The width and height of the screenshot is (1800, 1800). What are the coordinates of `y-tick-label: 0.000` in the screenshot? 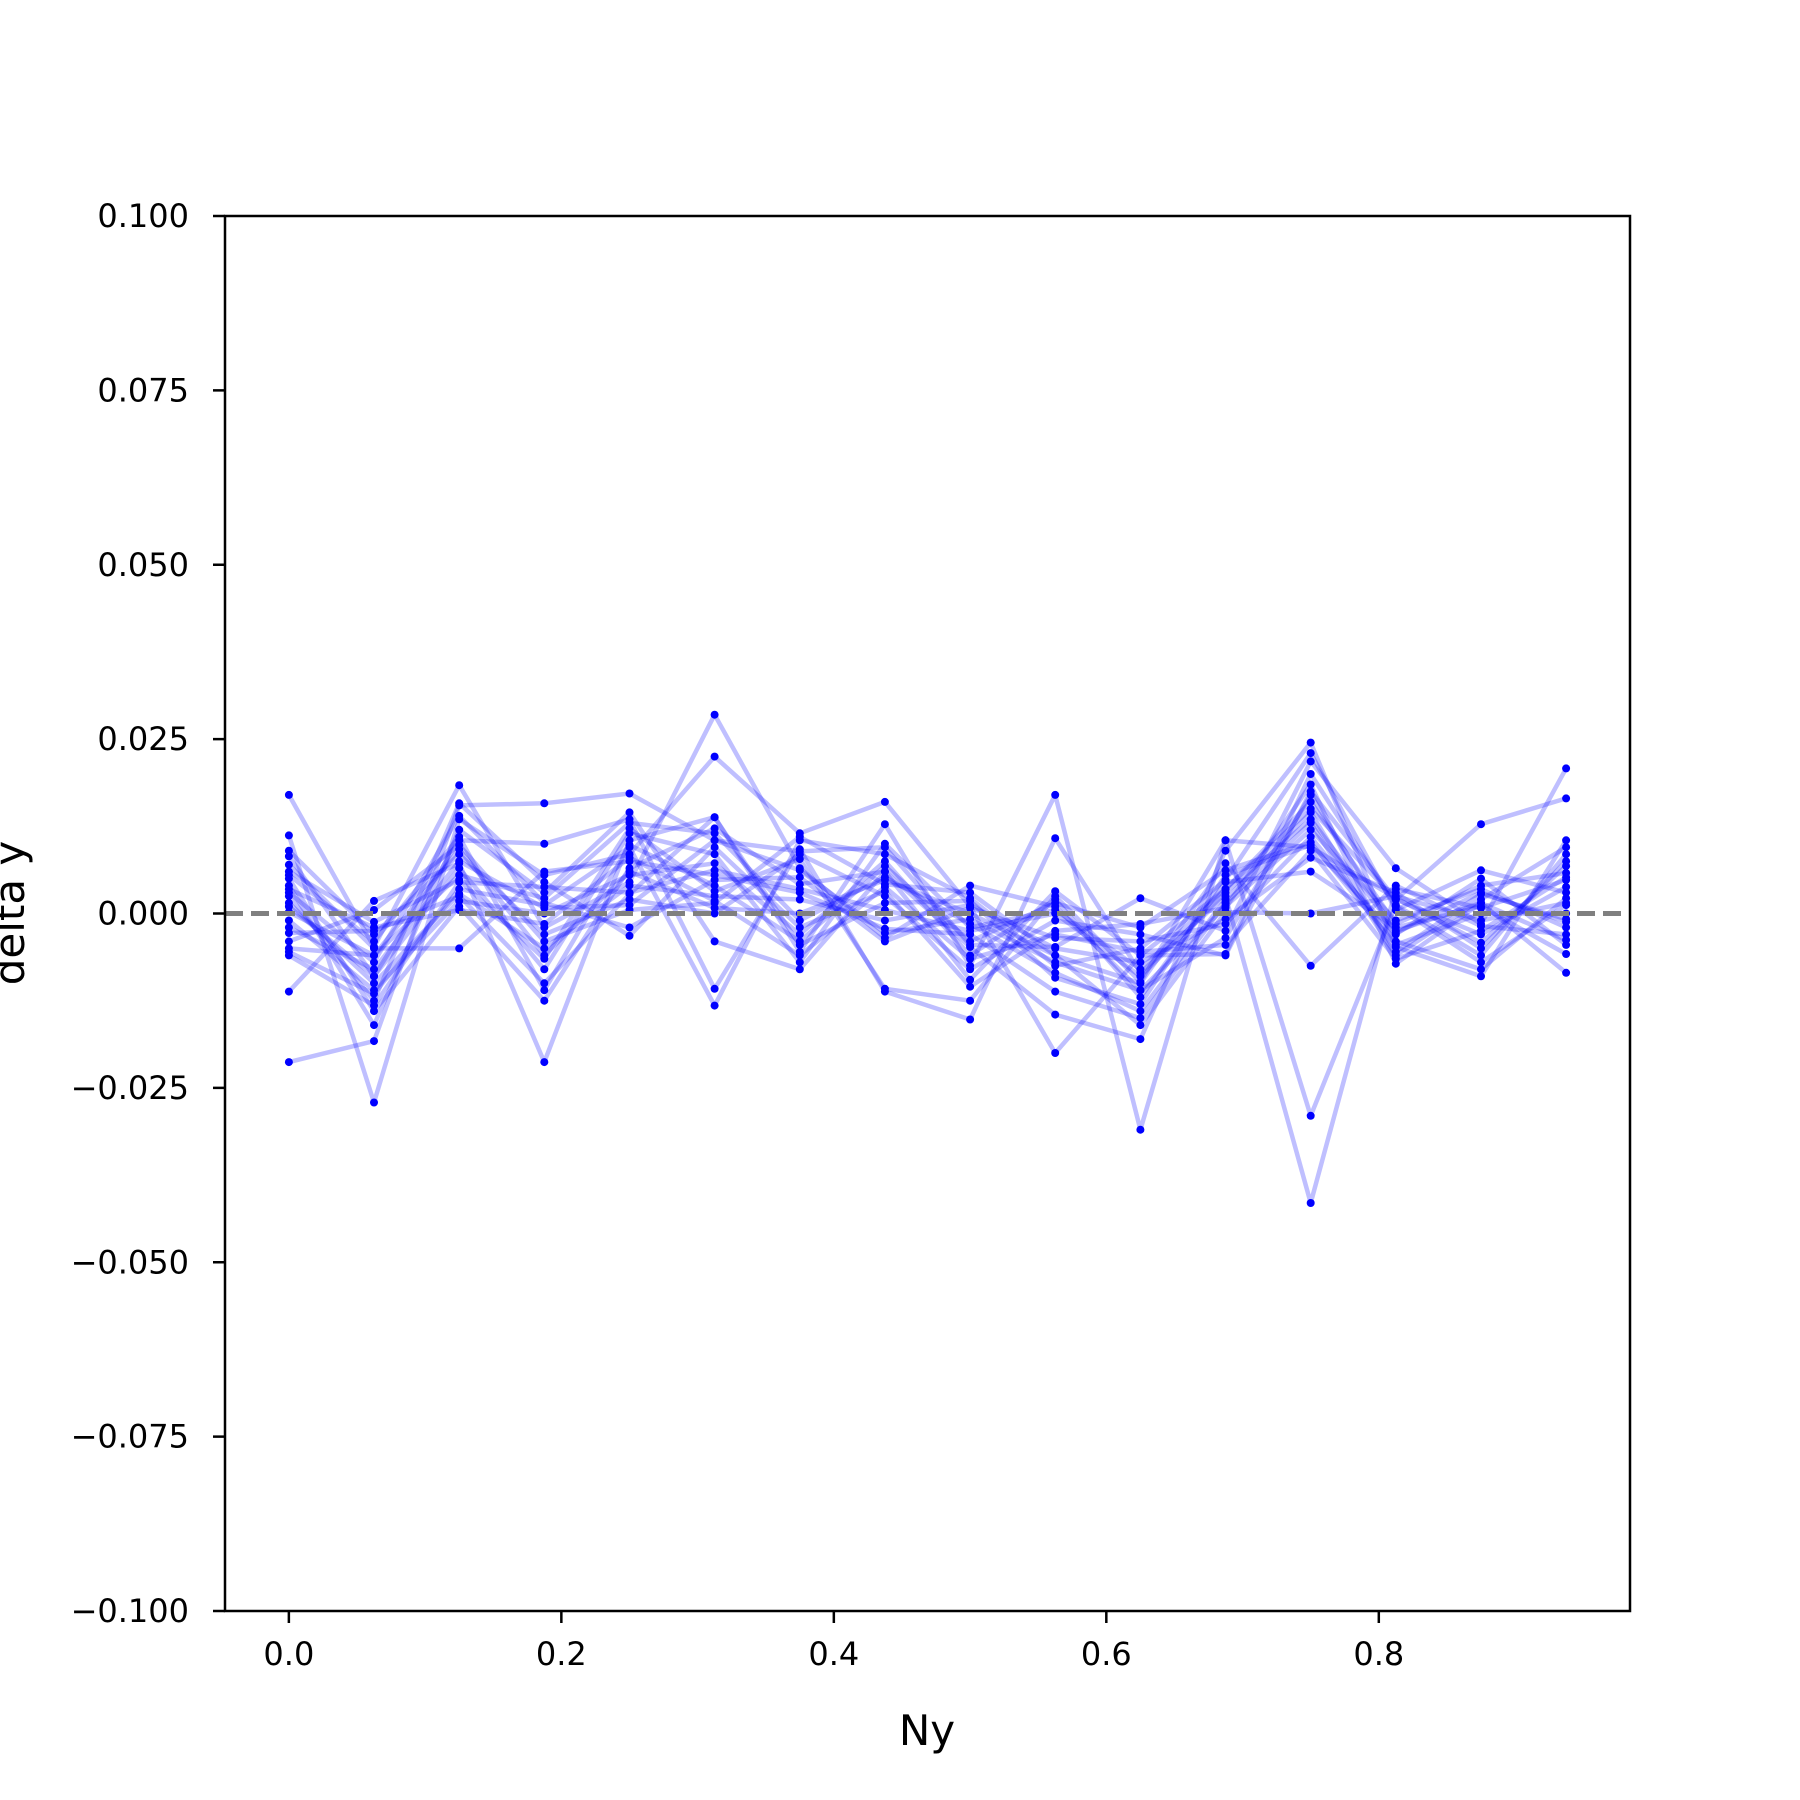 It's located at (143, 914).